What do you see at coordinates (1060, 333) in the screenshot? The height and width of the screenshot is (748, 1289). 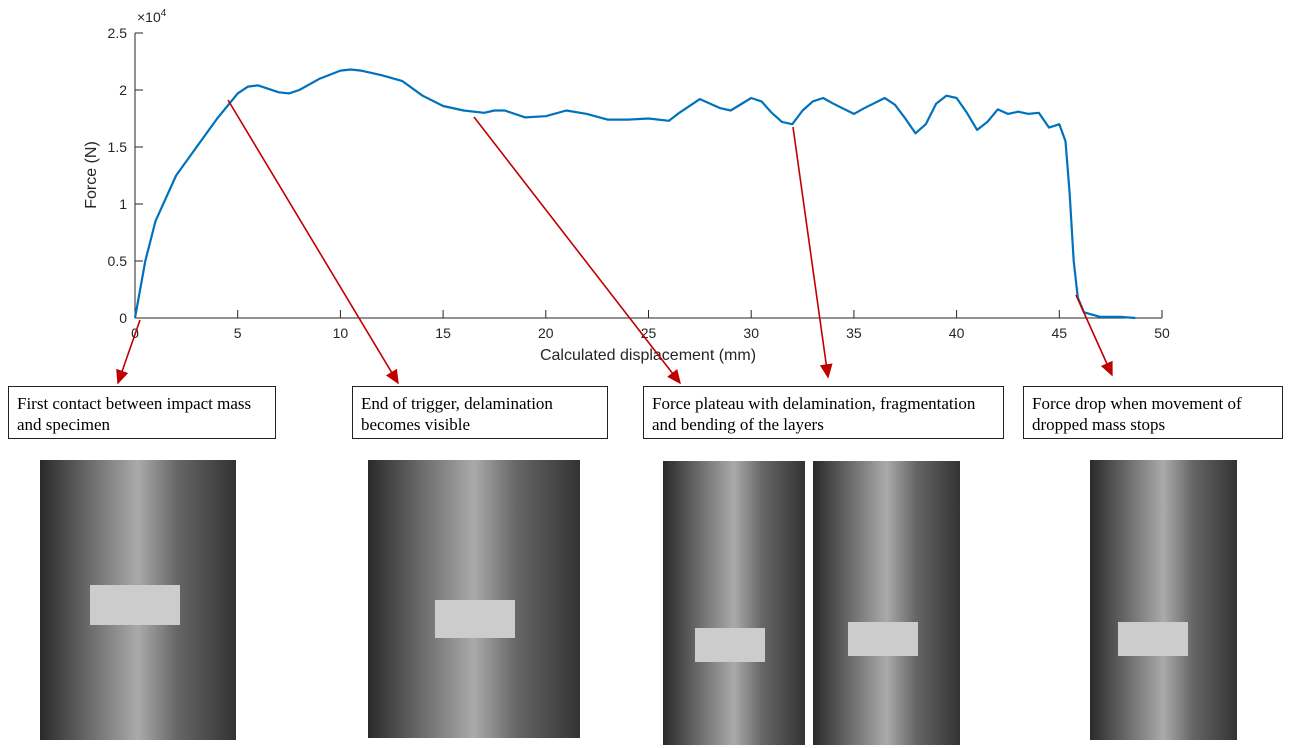 I see `x-tick-label: 45` at bounding box center [1060, 333].